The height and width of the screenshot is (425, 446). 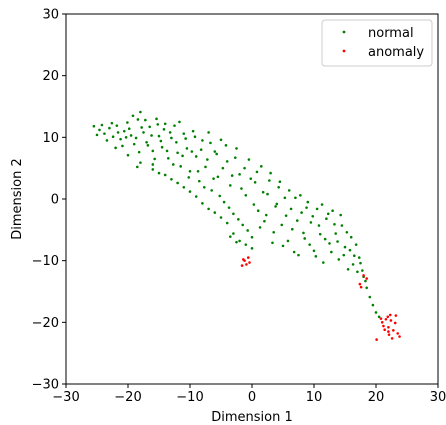 I want to click on x-tick-label-4: 10, so click(x=314, y=397).